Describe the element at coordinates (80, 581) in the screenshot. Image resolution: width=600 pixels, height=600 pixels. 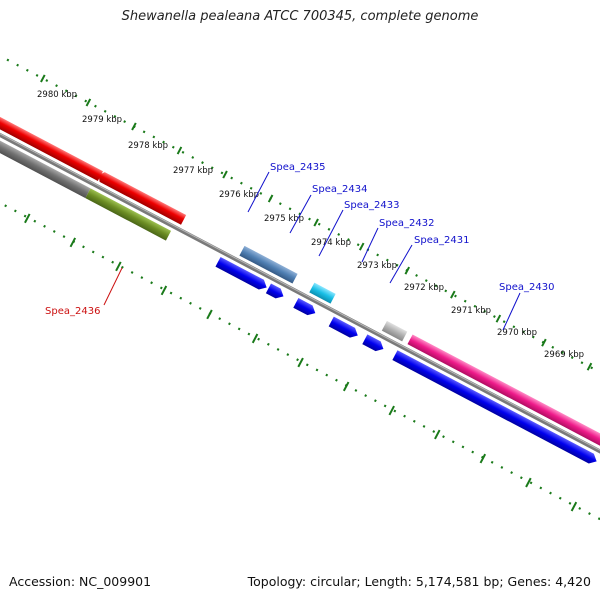
I see `accession-label: Accession: NC_009901` at that location.